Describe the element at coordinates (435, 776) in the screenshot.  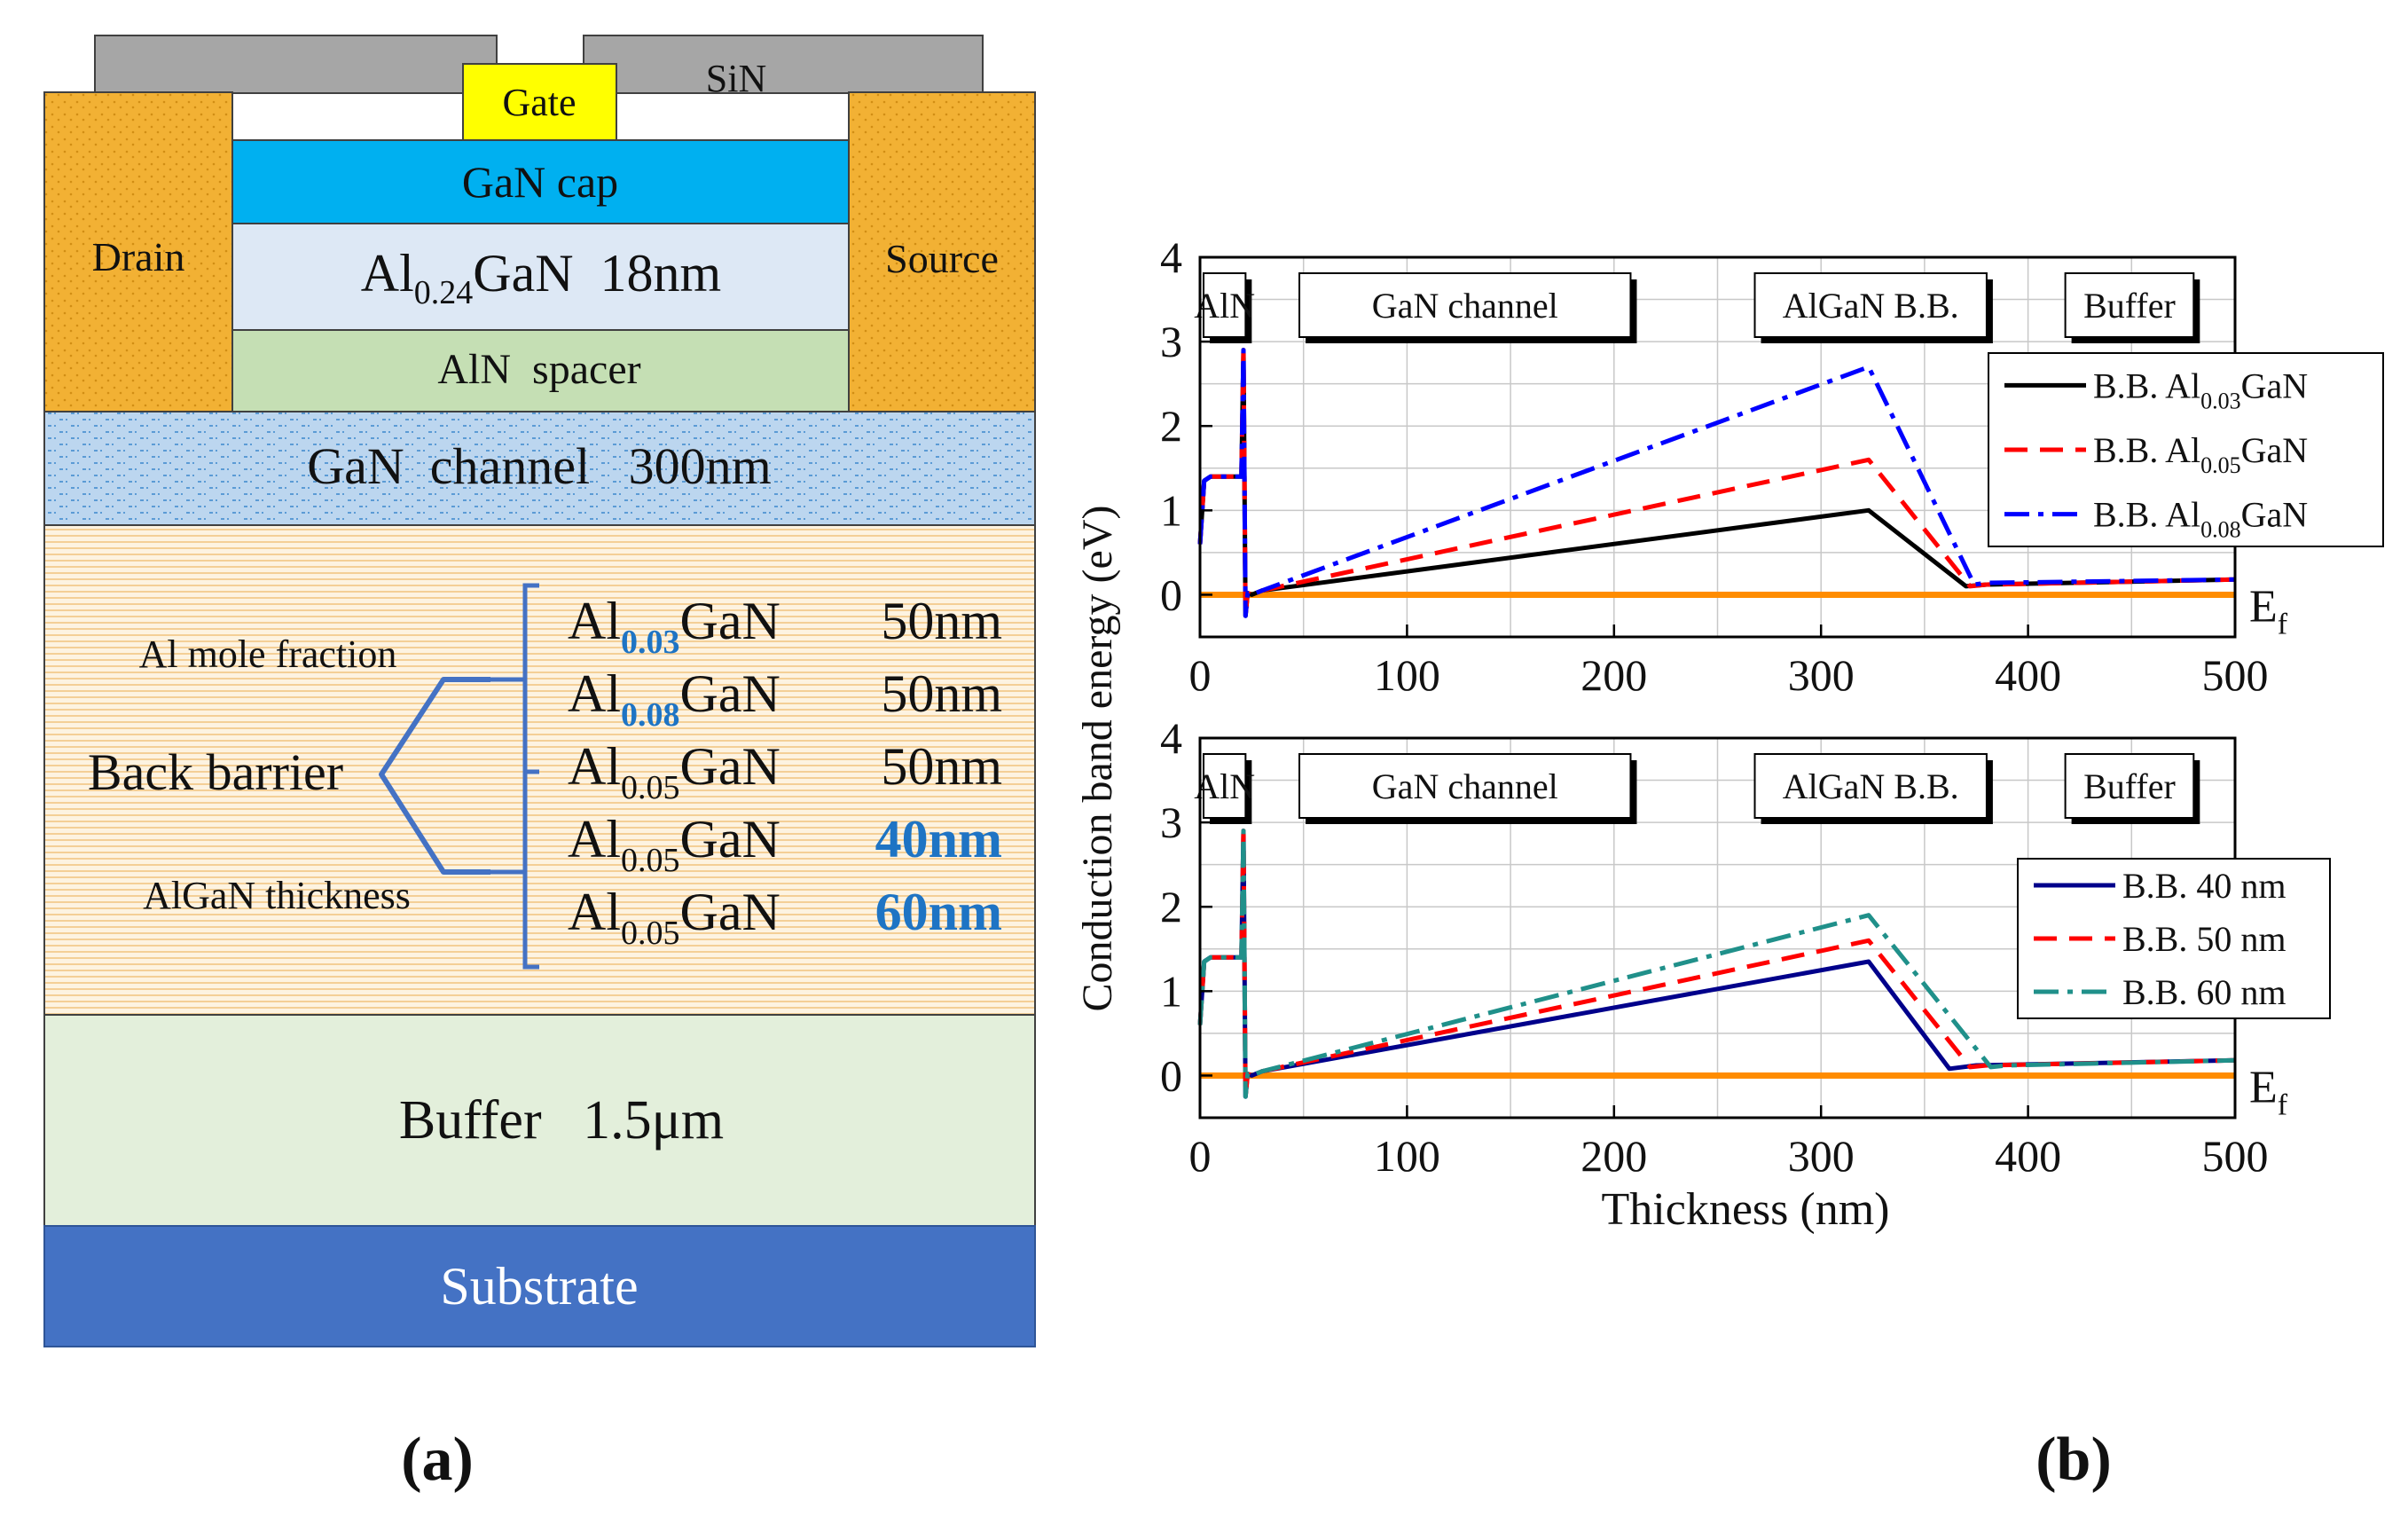
I see `branch-connector` at that location.